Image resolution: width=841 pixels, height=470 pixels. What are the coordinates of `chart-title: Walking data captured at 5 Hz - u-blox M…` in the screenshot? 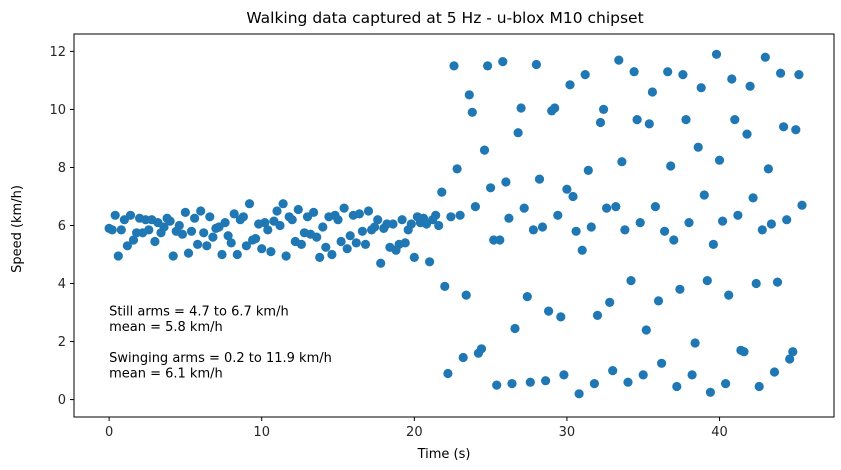 It's located at (444, 18).